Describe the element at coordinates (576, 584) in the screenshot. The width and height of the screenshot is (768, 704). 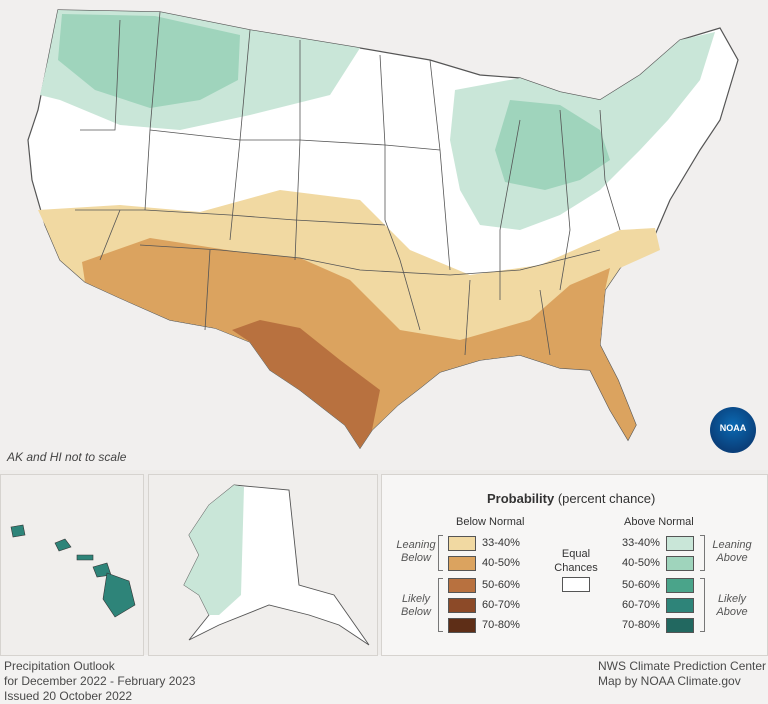
I see `swatch-equal-chances` at that location.